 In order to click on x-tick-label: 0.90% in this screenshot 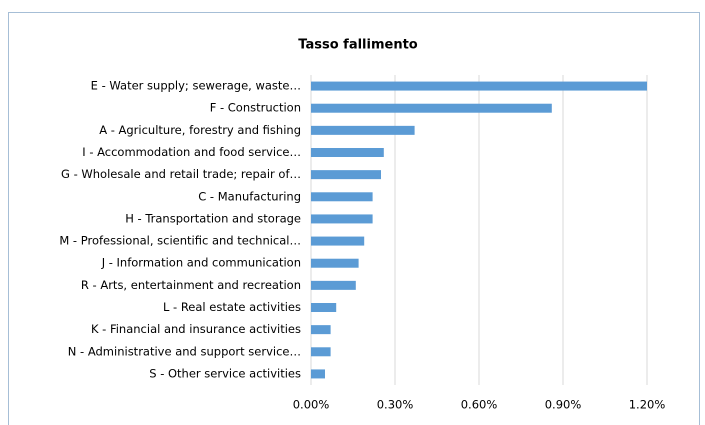, I will do `click(563, 405)`.